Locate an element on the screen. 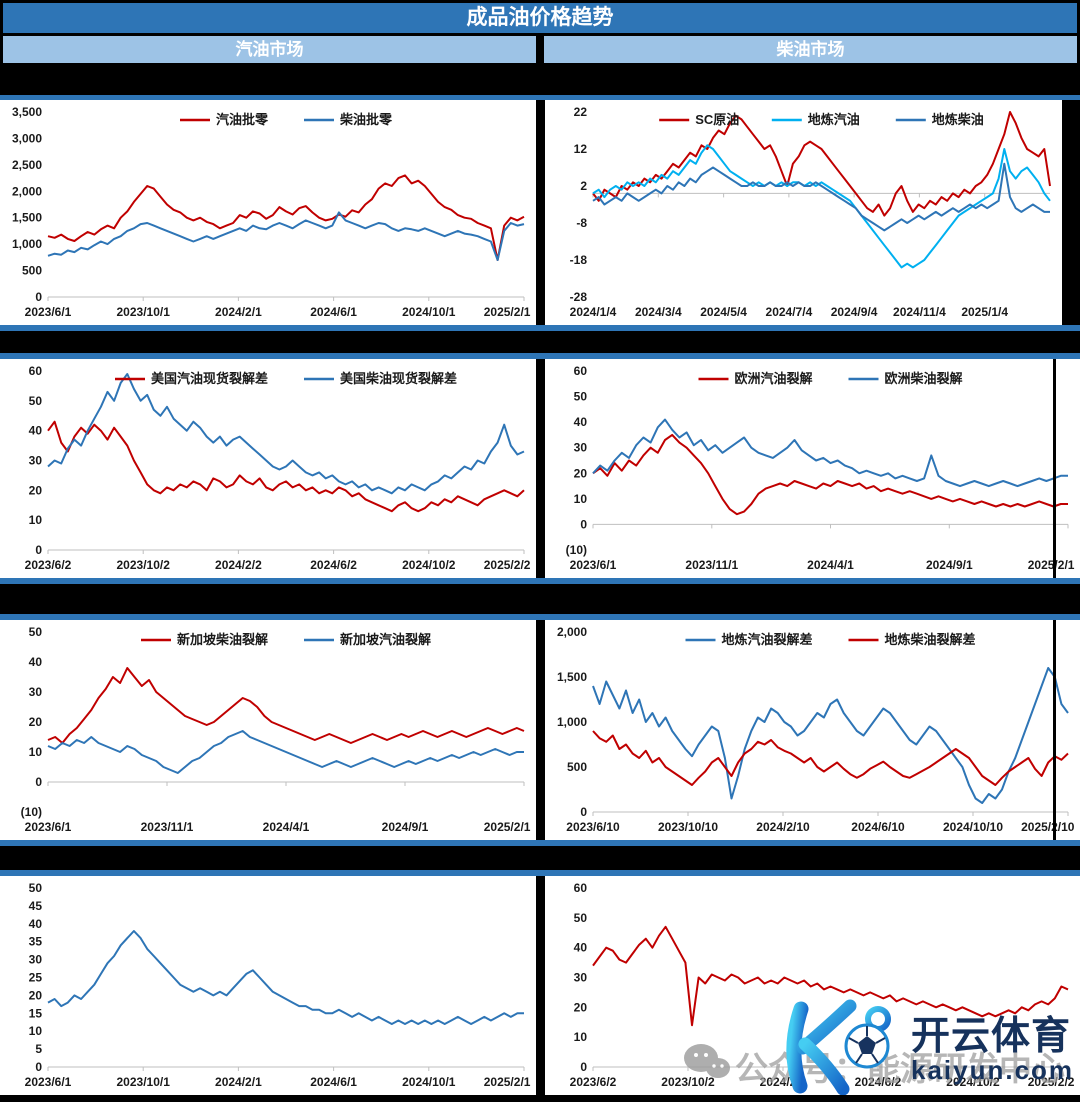  legend-label: 汽油批零 is located at coordinates (242, 119).